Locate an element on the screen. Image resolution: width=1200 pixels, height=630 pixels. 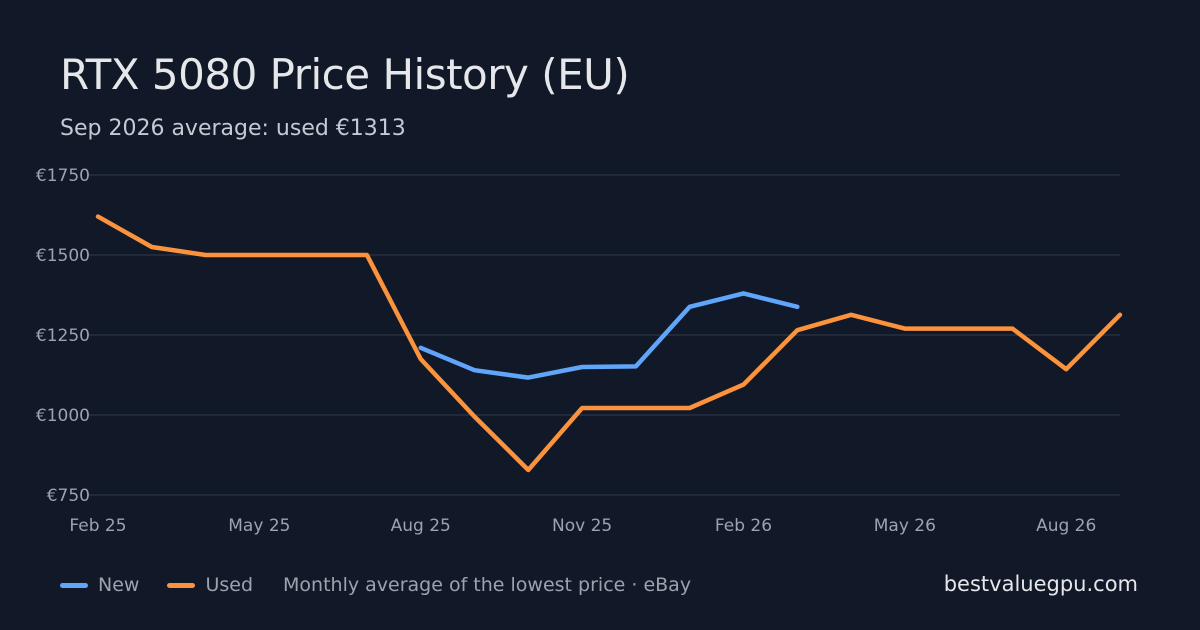
brand-link: bestvaluegpu.com is located at coordinates (1040, 584).